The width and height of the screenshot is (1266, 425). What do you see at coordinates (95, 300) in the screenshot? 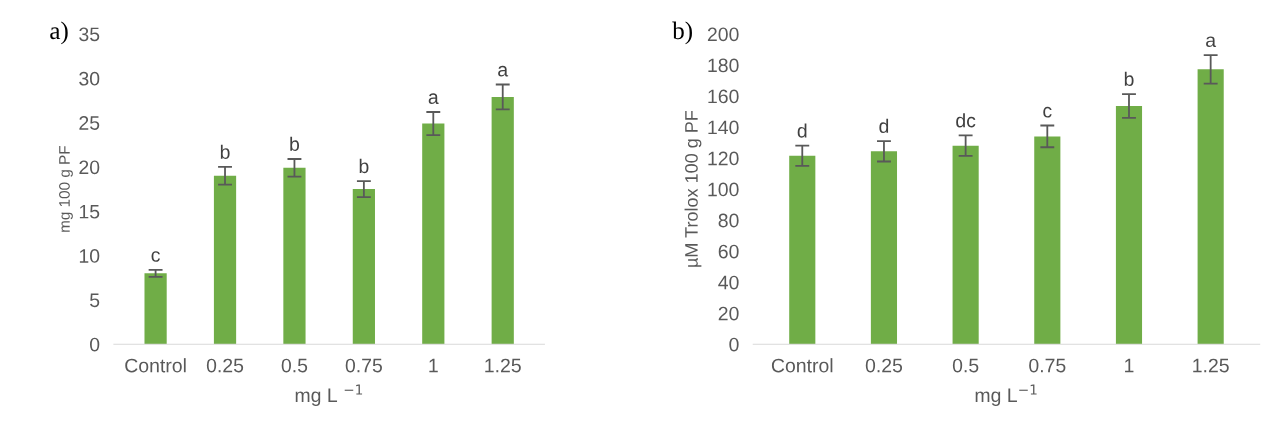
I see `y-tick-label: 5` at bounding box center [95, 300].